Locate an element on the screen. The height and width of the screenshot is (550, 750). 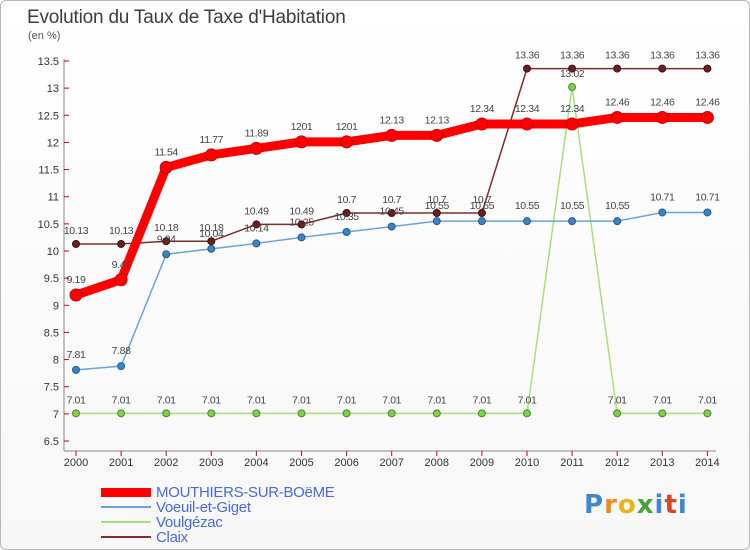
x-tick-label: 2010 is located at coordinates (527, 463).